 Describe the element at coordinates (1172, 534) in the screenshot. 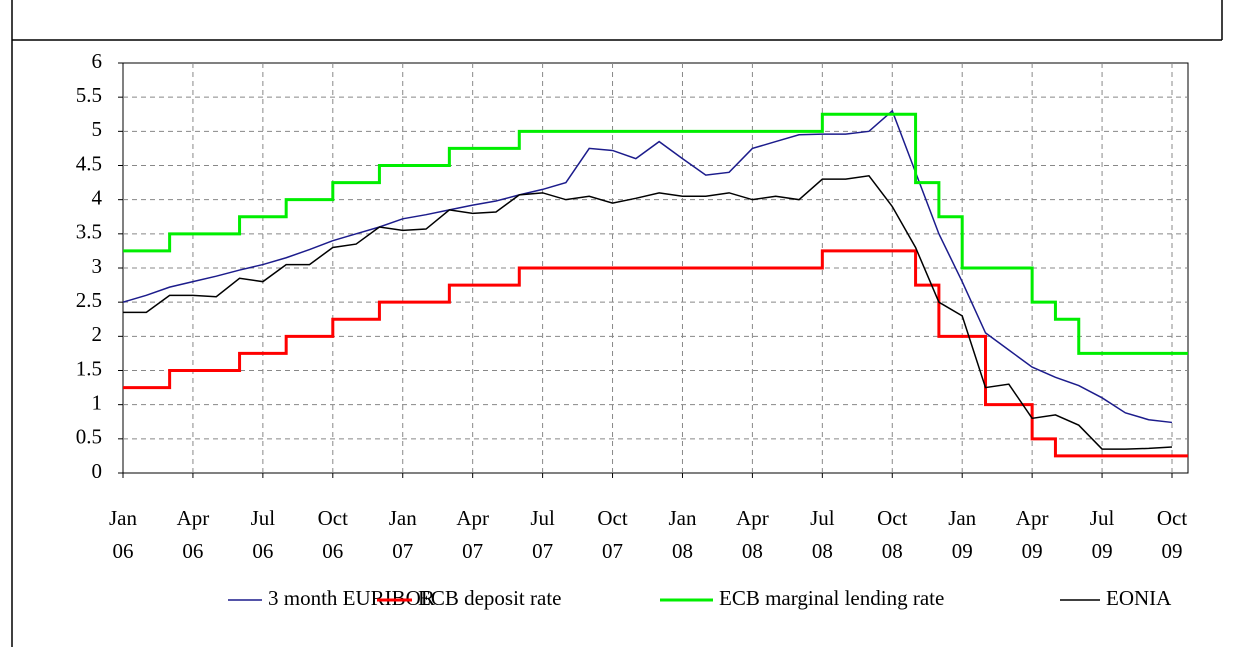

I see `x-tick-label: Oct 09` at that location.